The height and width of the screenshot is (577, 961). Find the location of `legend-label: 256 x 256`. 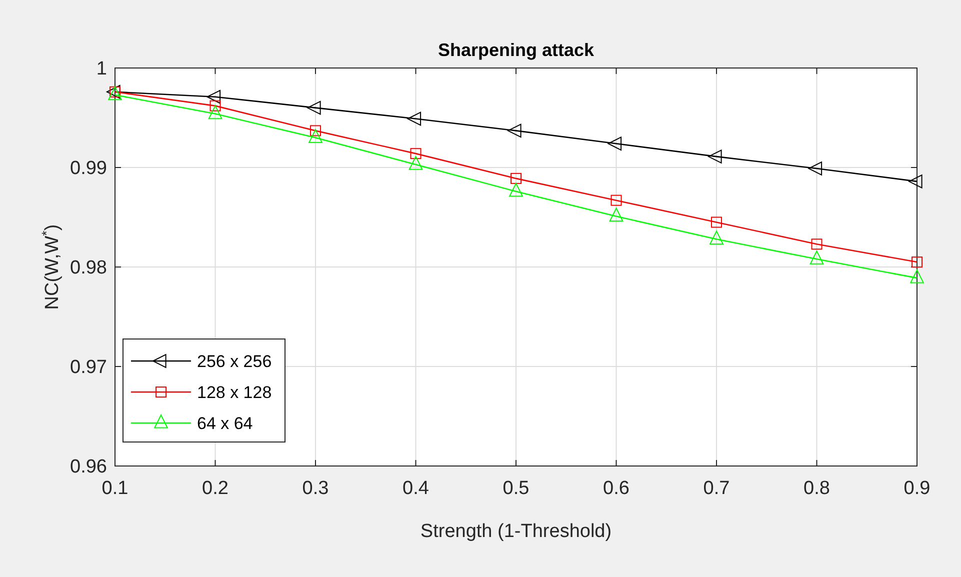

legend-label: 256 x 256 is located at coordinates (234, 361).